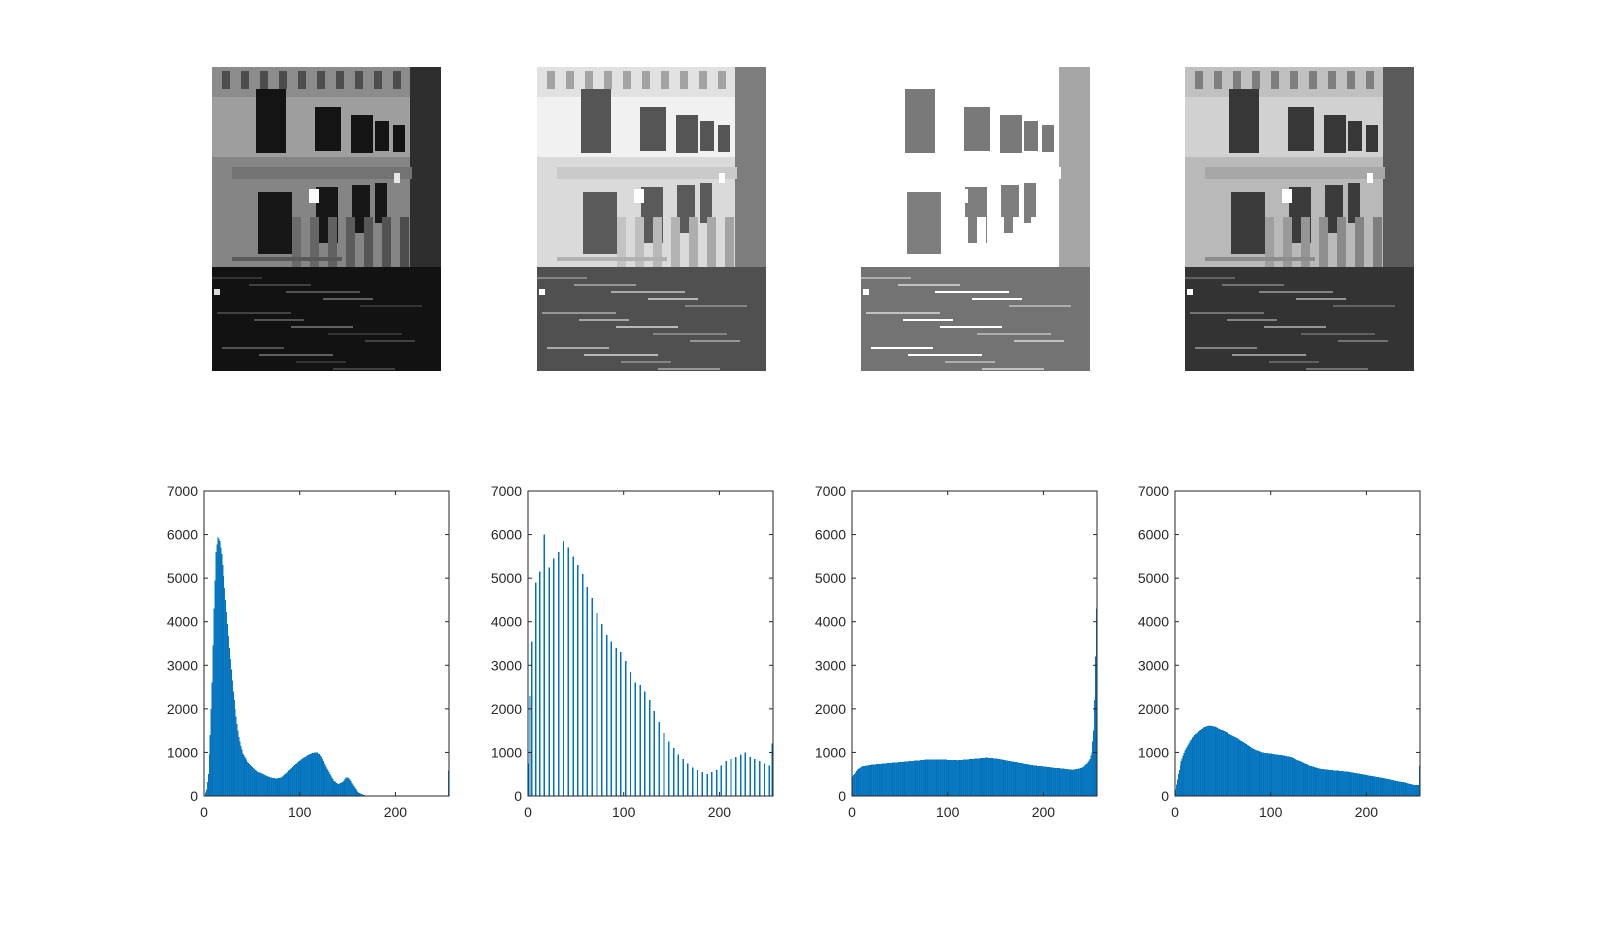  What do you see at coordinates (1074, 172) in the screenshot?
I see `tree-foliage` at bounding box center [1074, 172].